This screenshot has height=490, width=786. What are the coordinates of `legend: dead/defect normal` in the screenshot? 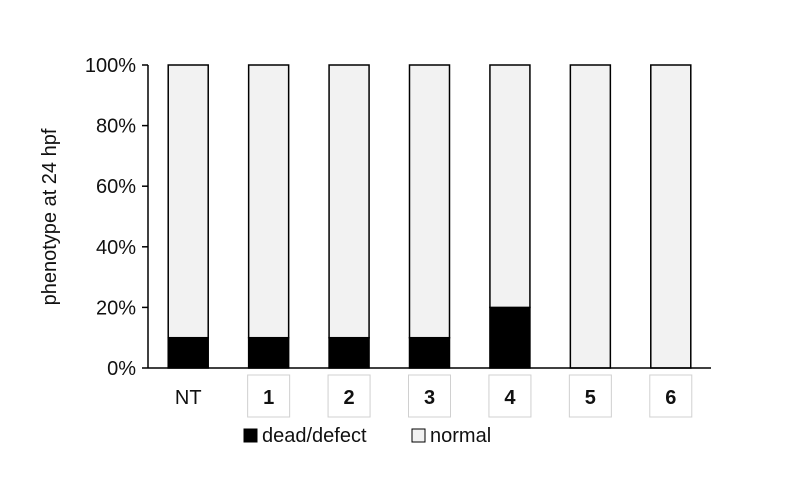 It's located at (367, 436).